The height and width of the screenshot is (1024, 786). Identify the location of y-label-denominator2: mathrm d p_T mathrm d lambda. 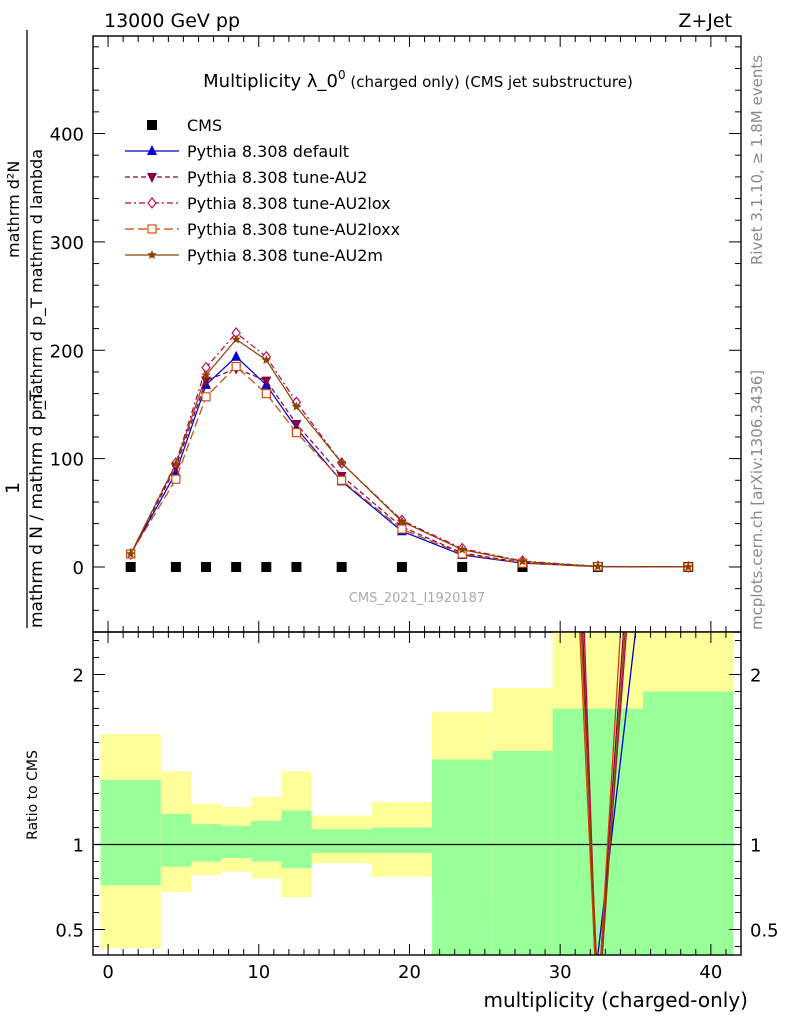
(37, 279).